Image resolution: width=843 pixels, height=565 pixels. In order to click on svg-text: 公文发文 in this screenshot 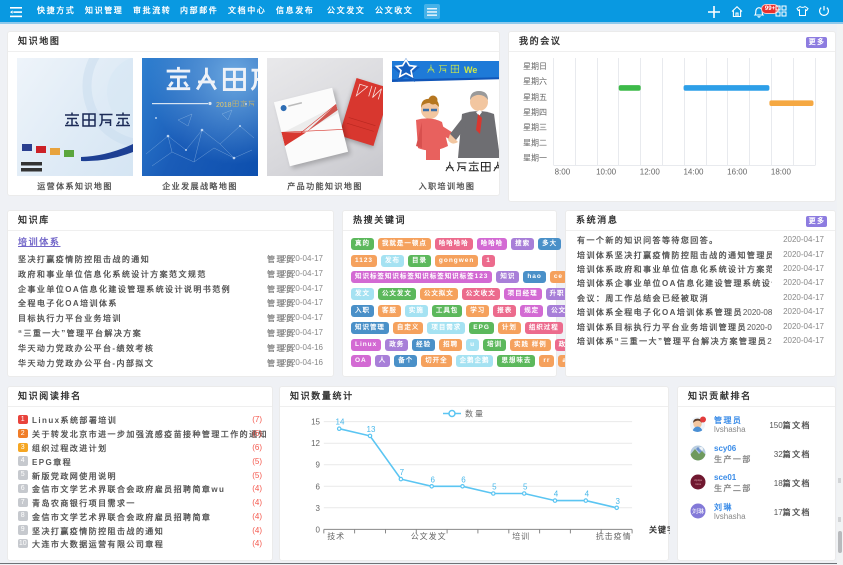, I will do `click(429, 536)`.